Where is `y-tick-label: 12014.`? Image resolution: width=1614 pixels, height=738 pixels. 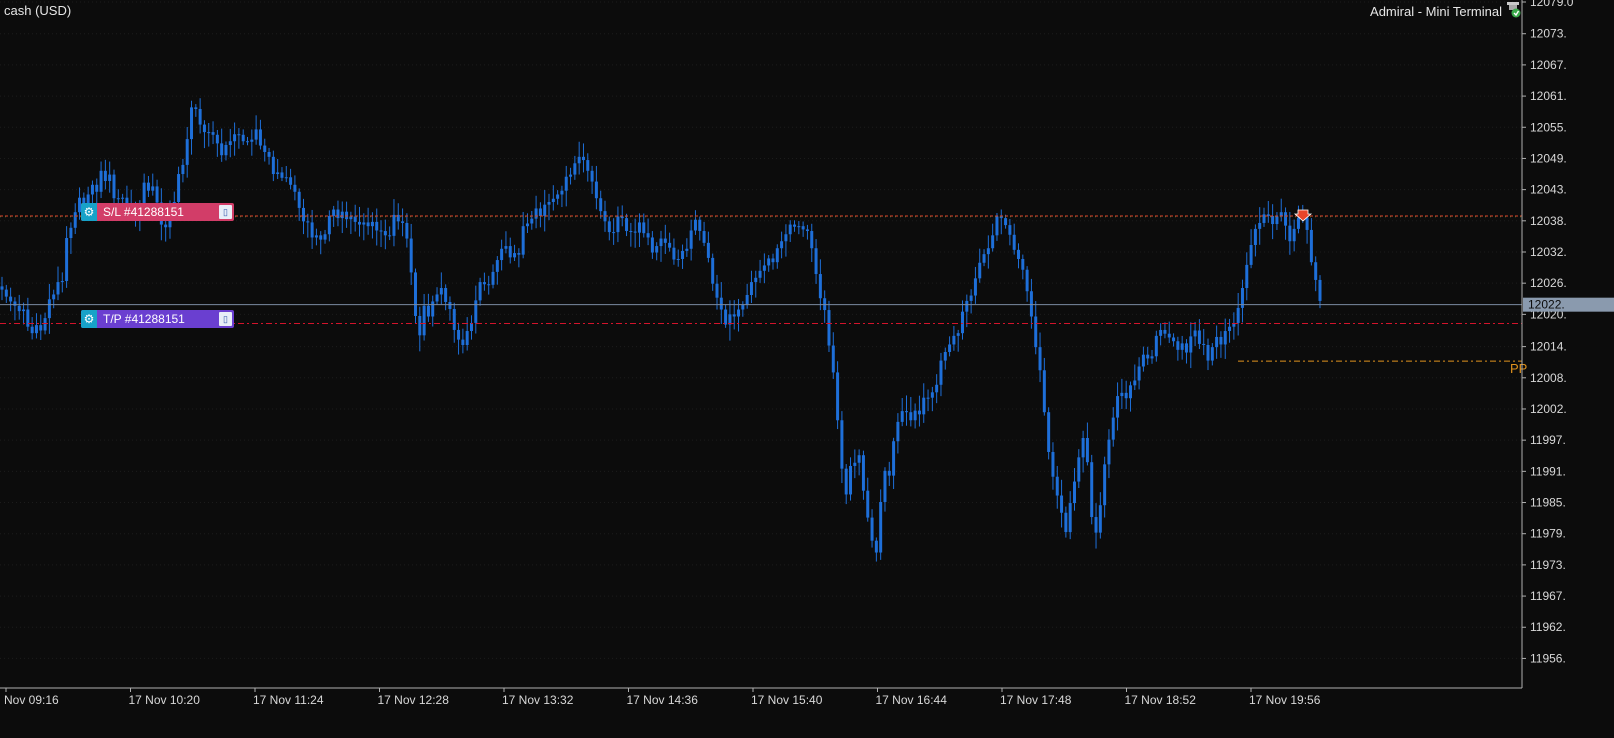
y-tick-label: 12014. is located at coordinates (1548, 347).